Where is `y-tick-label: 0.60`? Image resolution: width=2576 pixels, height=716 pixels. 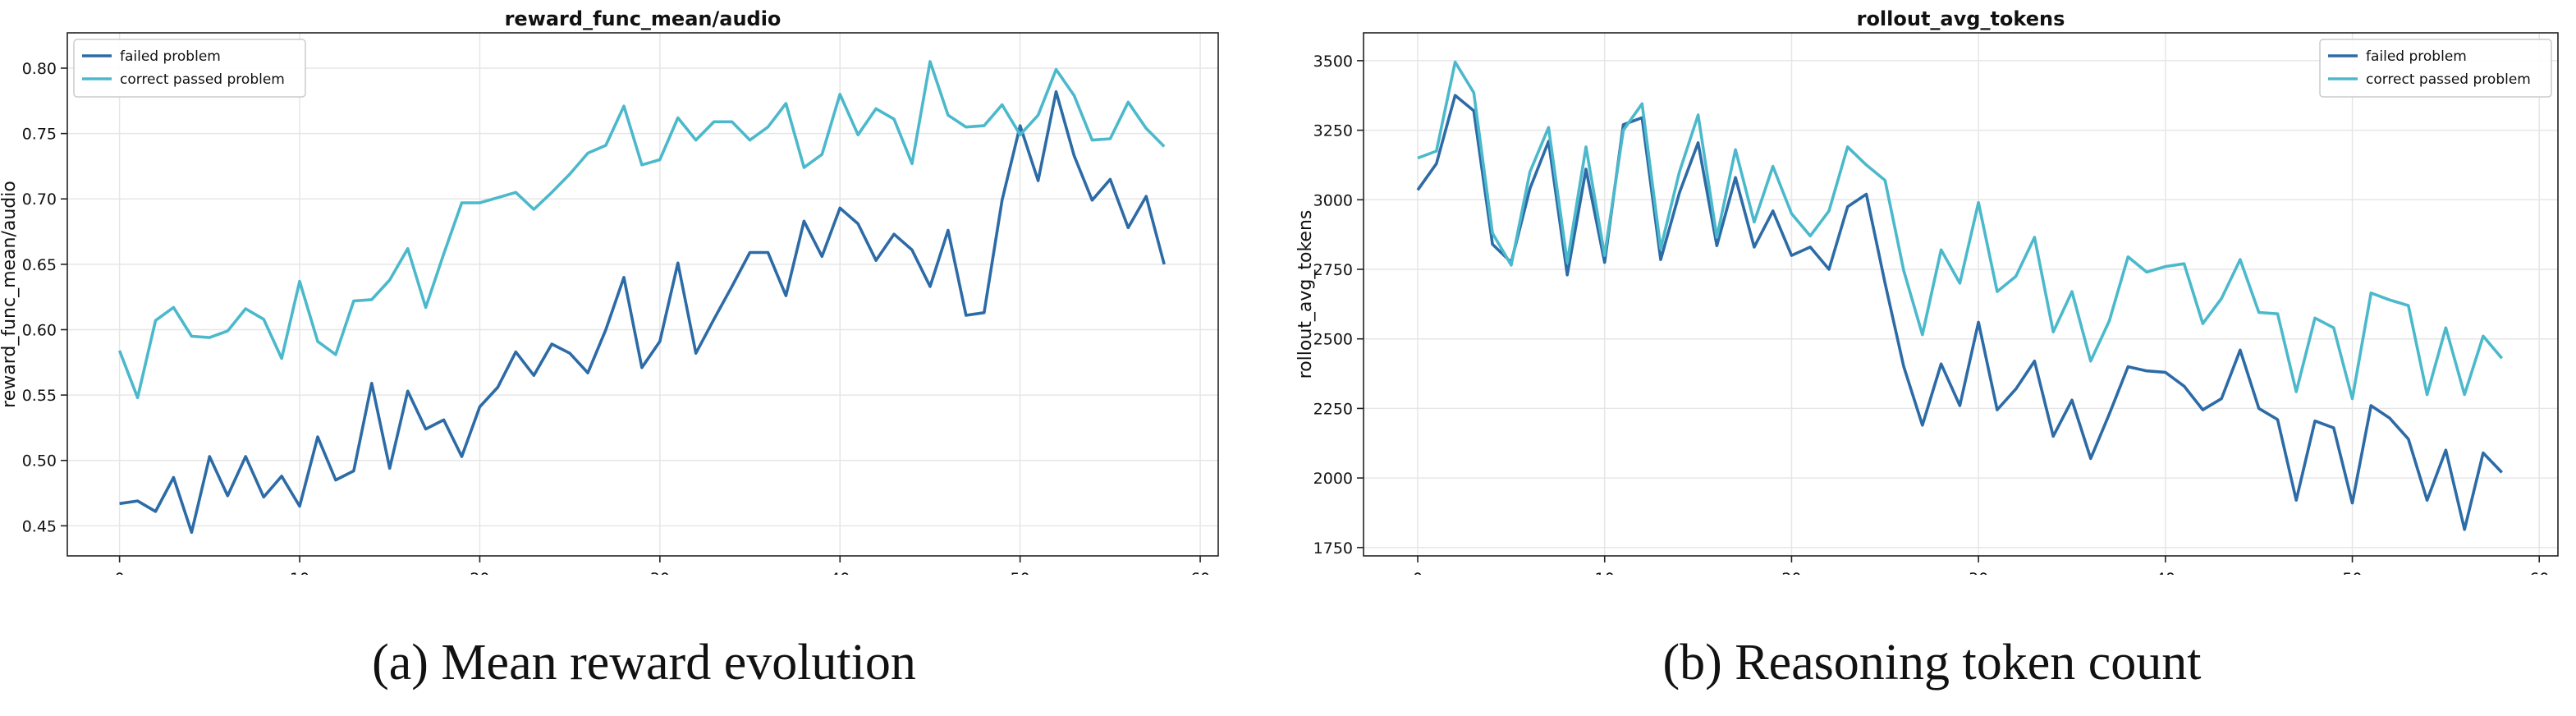 y-tick-label: 0.60 is located at coordinates (40, 330).